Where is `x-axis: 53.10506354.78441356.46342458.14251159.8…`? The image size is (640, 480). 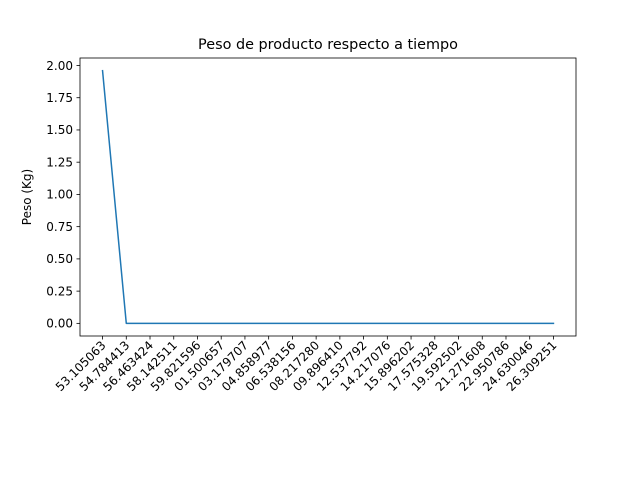
x-axis: 53.10506354.78441356.46342458.14251159.8… is located at coordinates (306, 365).